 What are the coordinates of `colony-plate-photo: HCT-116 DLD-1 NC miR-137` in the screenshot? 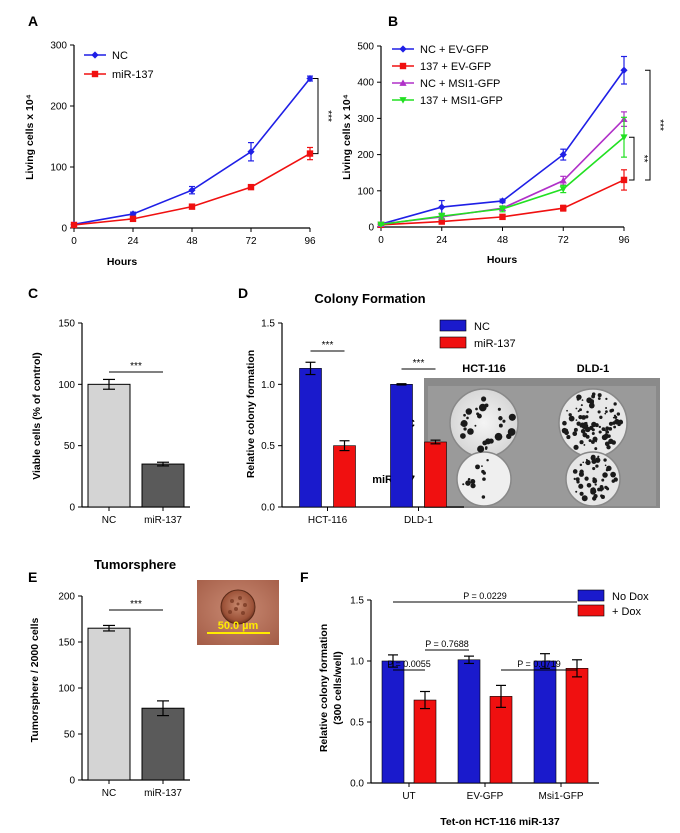 It's located at (516, 435).